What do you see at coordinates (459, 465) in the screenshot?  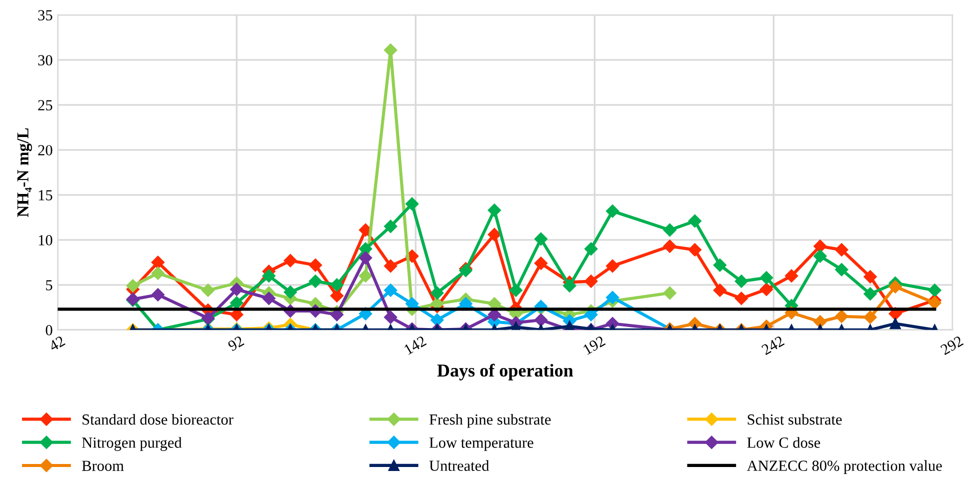 I see `legend-label: Untreated` at bounding box center [459, 465].